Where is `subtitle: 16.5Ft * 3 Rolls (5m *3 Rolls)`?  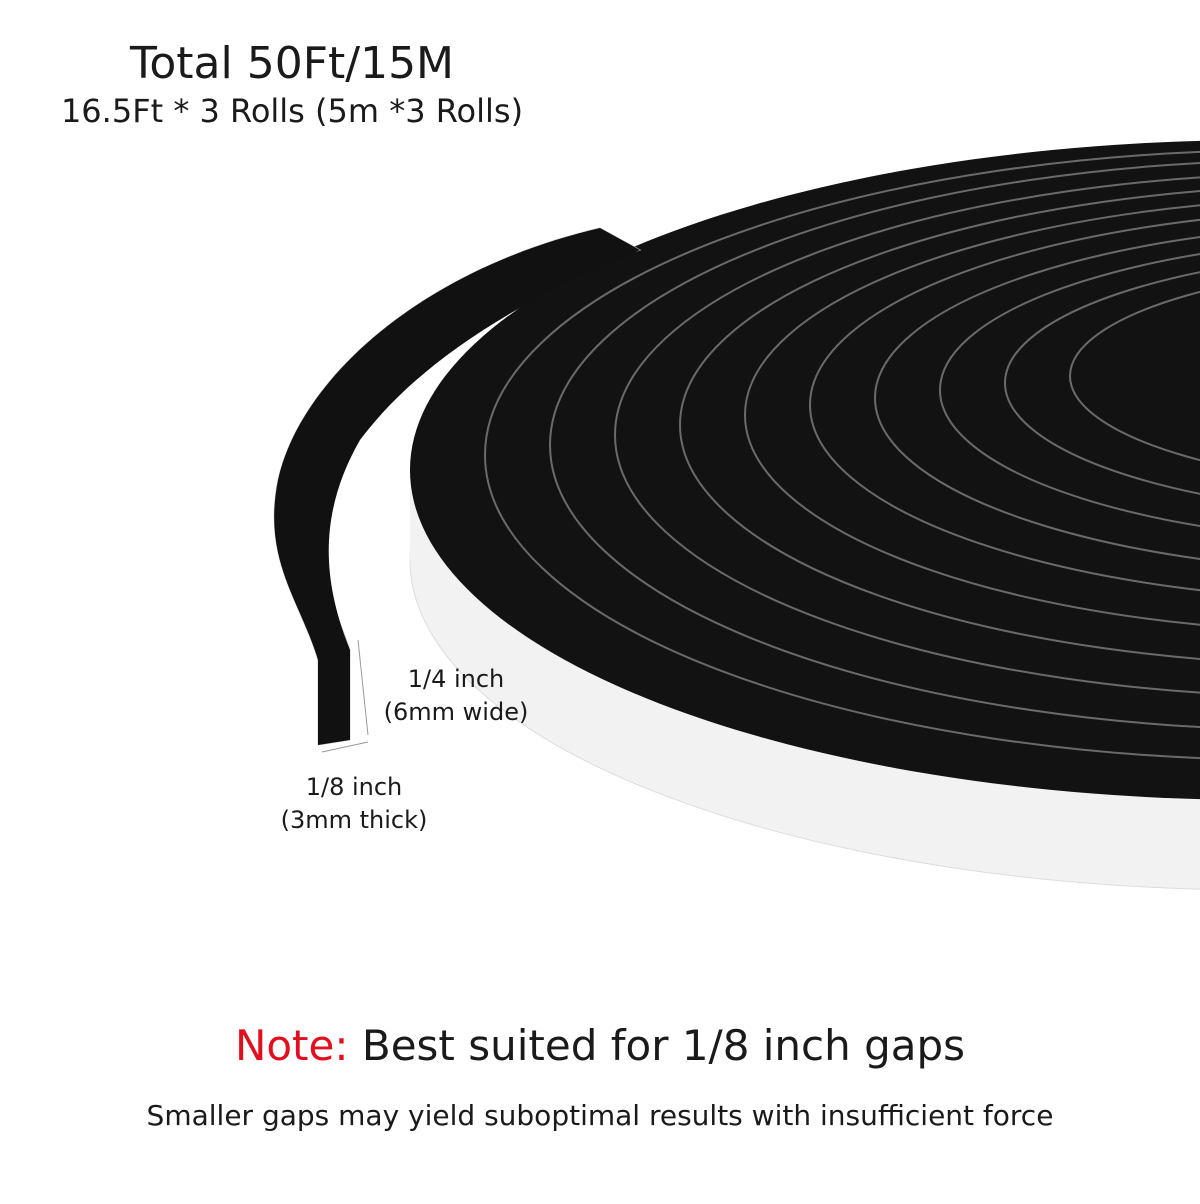 subtitle: 16.5Ft * 3 Rolls (5m *3 Rolls) is located at coordinates (292, 111).